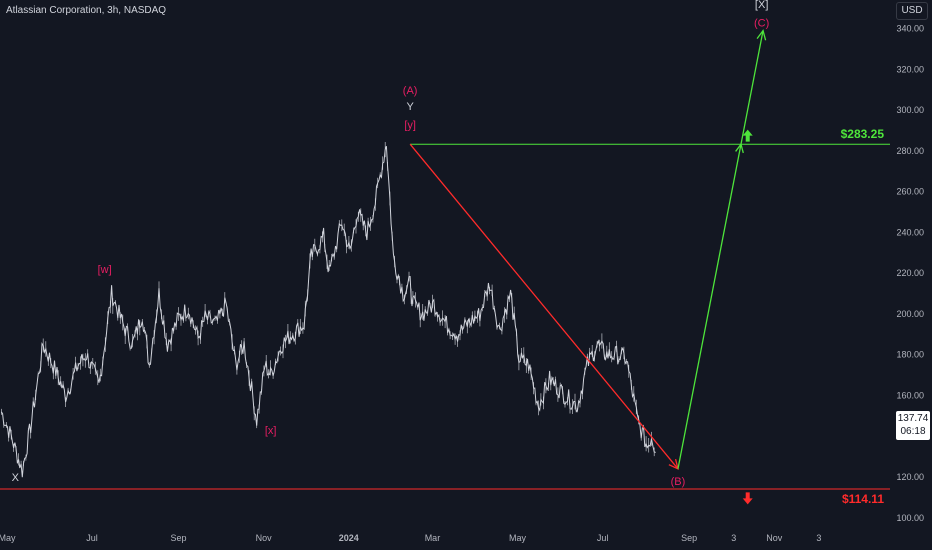 The width and height of the screenshot is (932, 550). I want to click on projection-mid-arrowhead, so click(739, 148).